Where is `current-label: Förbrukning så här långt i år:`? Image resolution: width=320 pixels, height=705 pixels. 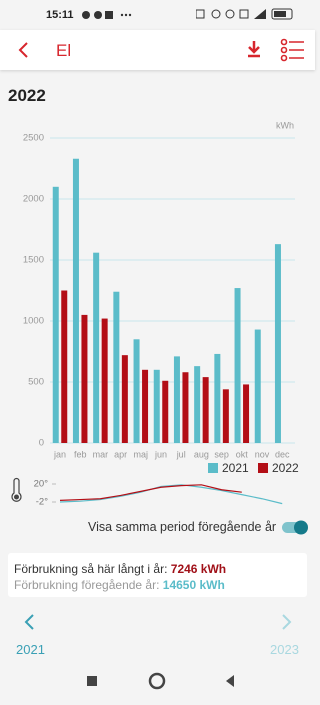 current-label: Förbrukning så här långt i år: is located at coordinates (91, 569).